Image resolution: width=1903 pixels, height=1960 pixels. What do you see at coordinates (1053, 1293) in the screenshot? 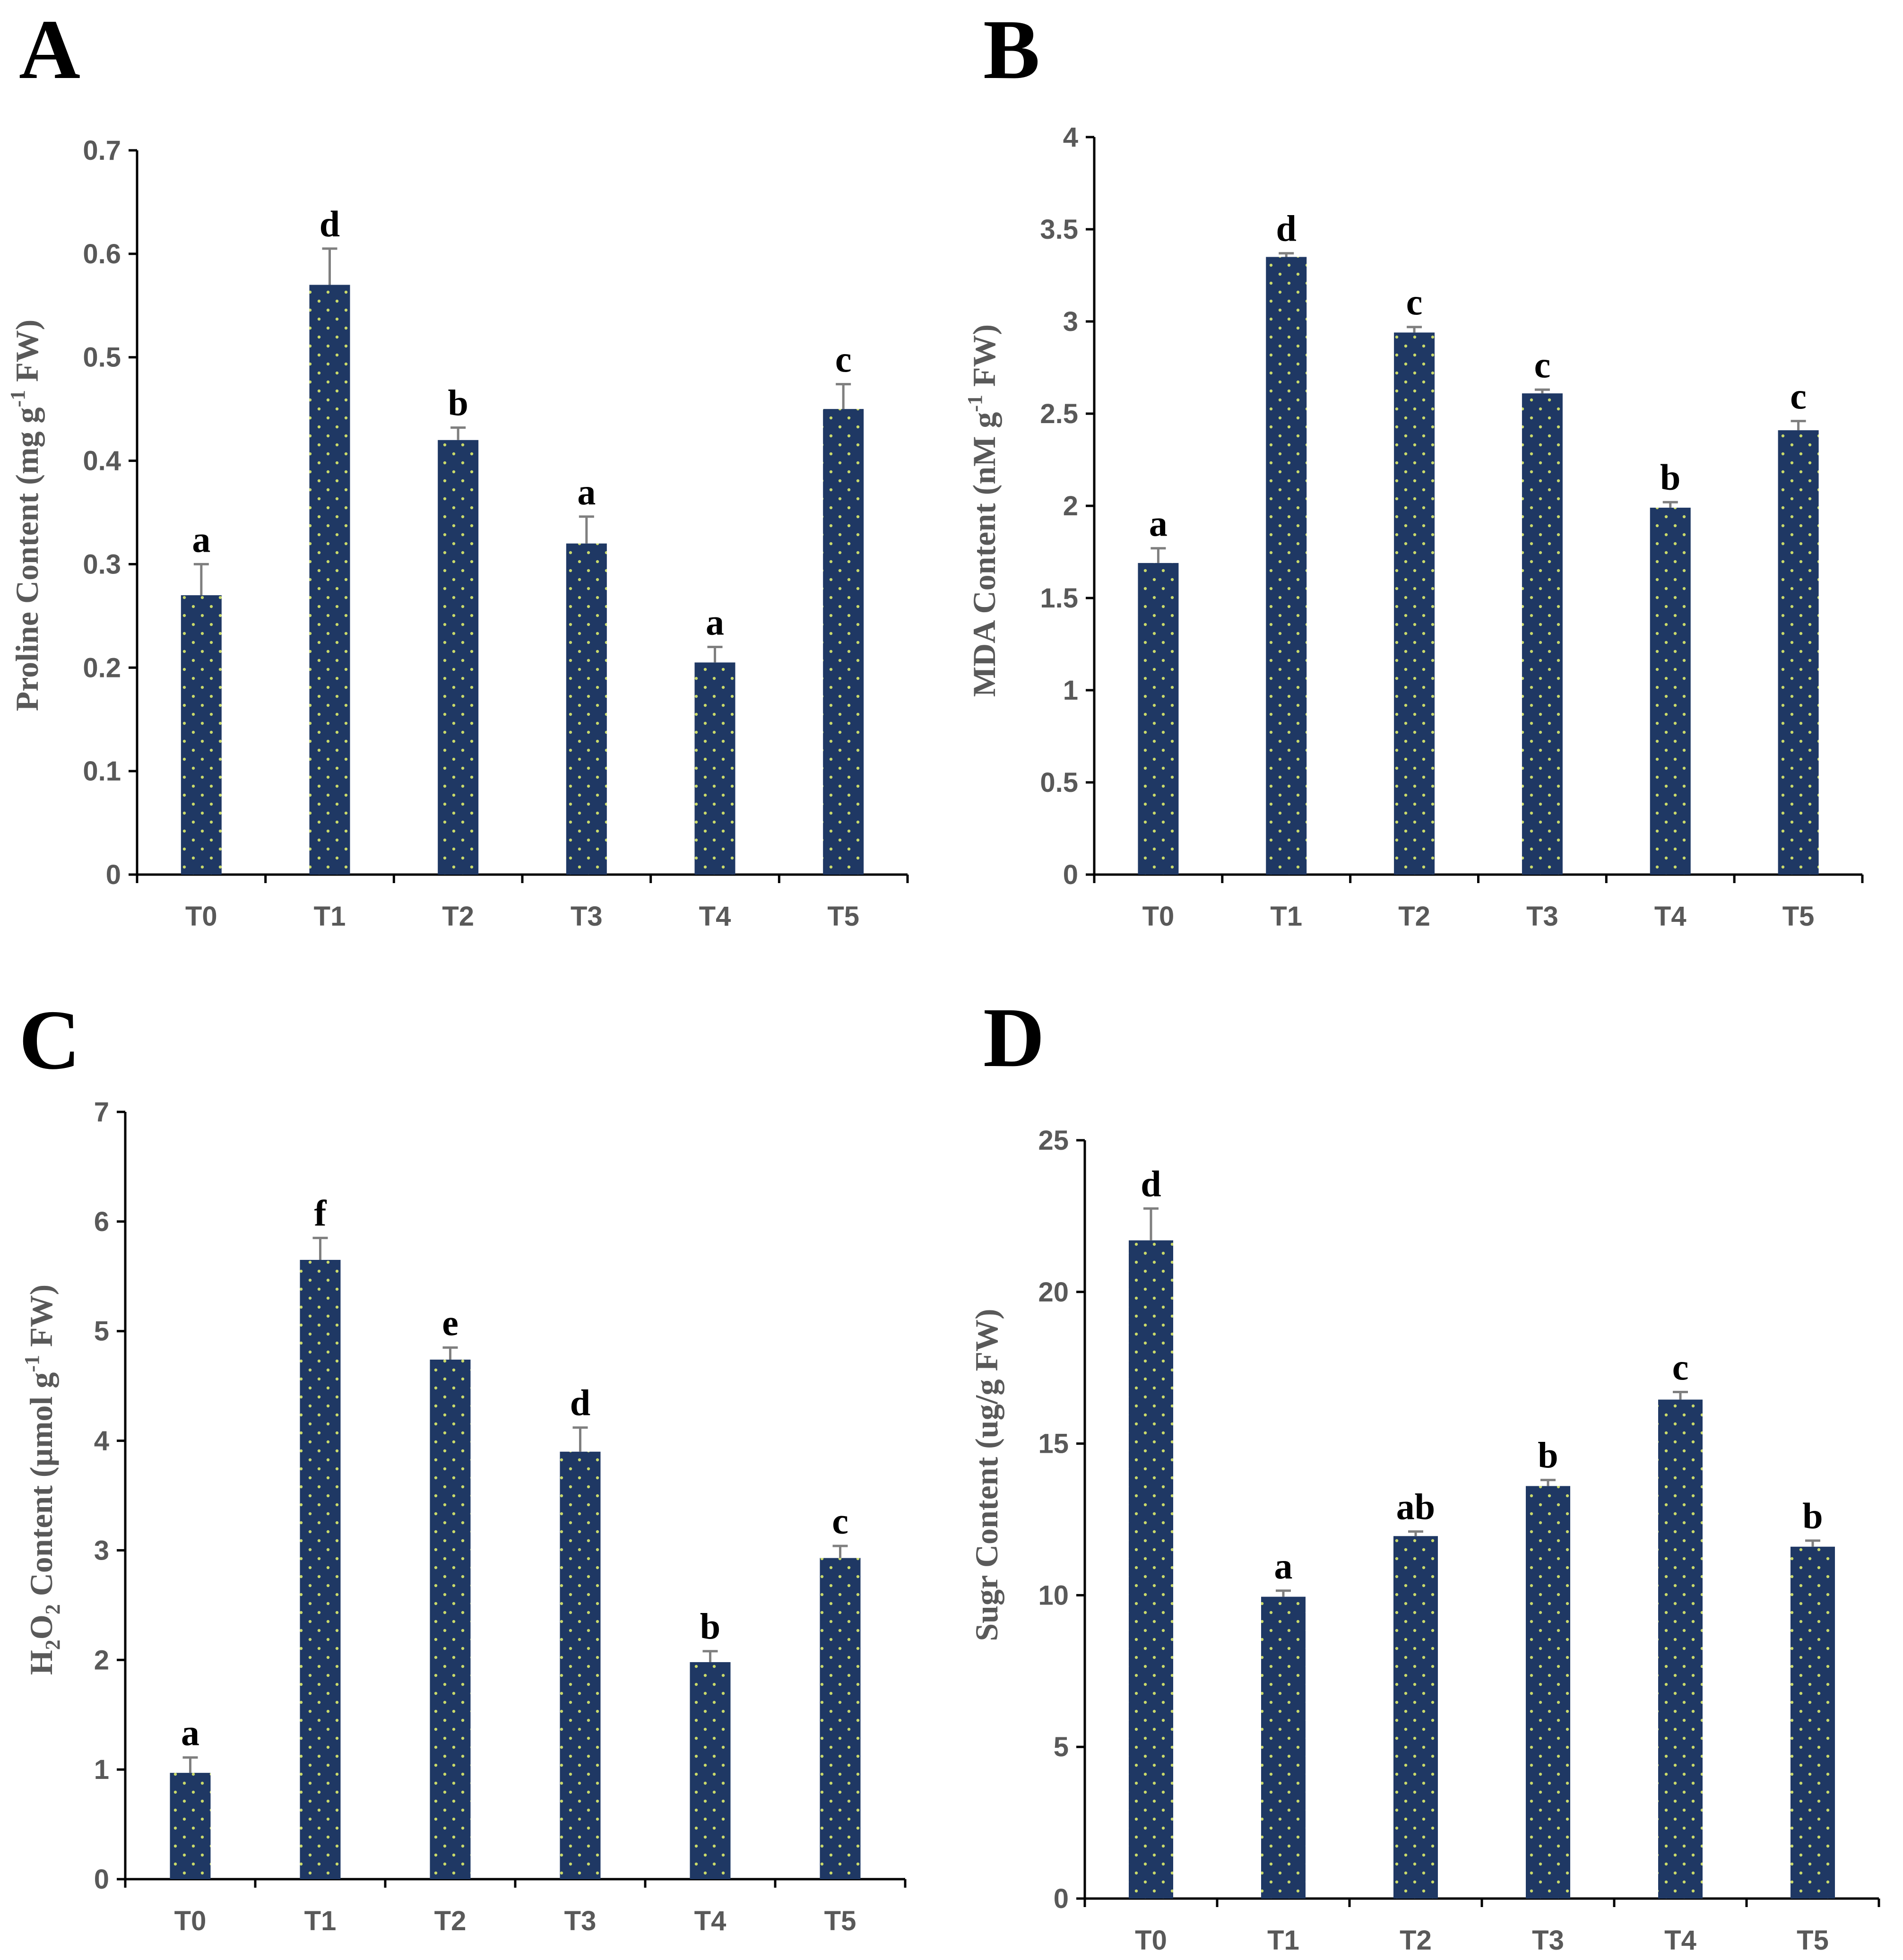
I see `y-tick-label: 20` at bounding box center [1053, 1293].